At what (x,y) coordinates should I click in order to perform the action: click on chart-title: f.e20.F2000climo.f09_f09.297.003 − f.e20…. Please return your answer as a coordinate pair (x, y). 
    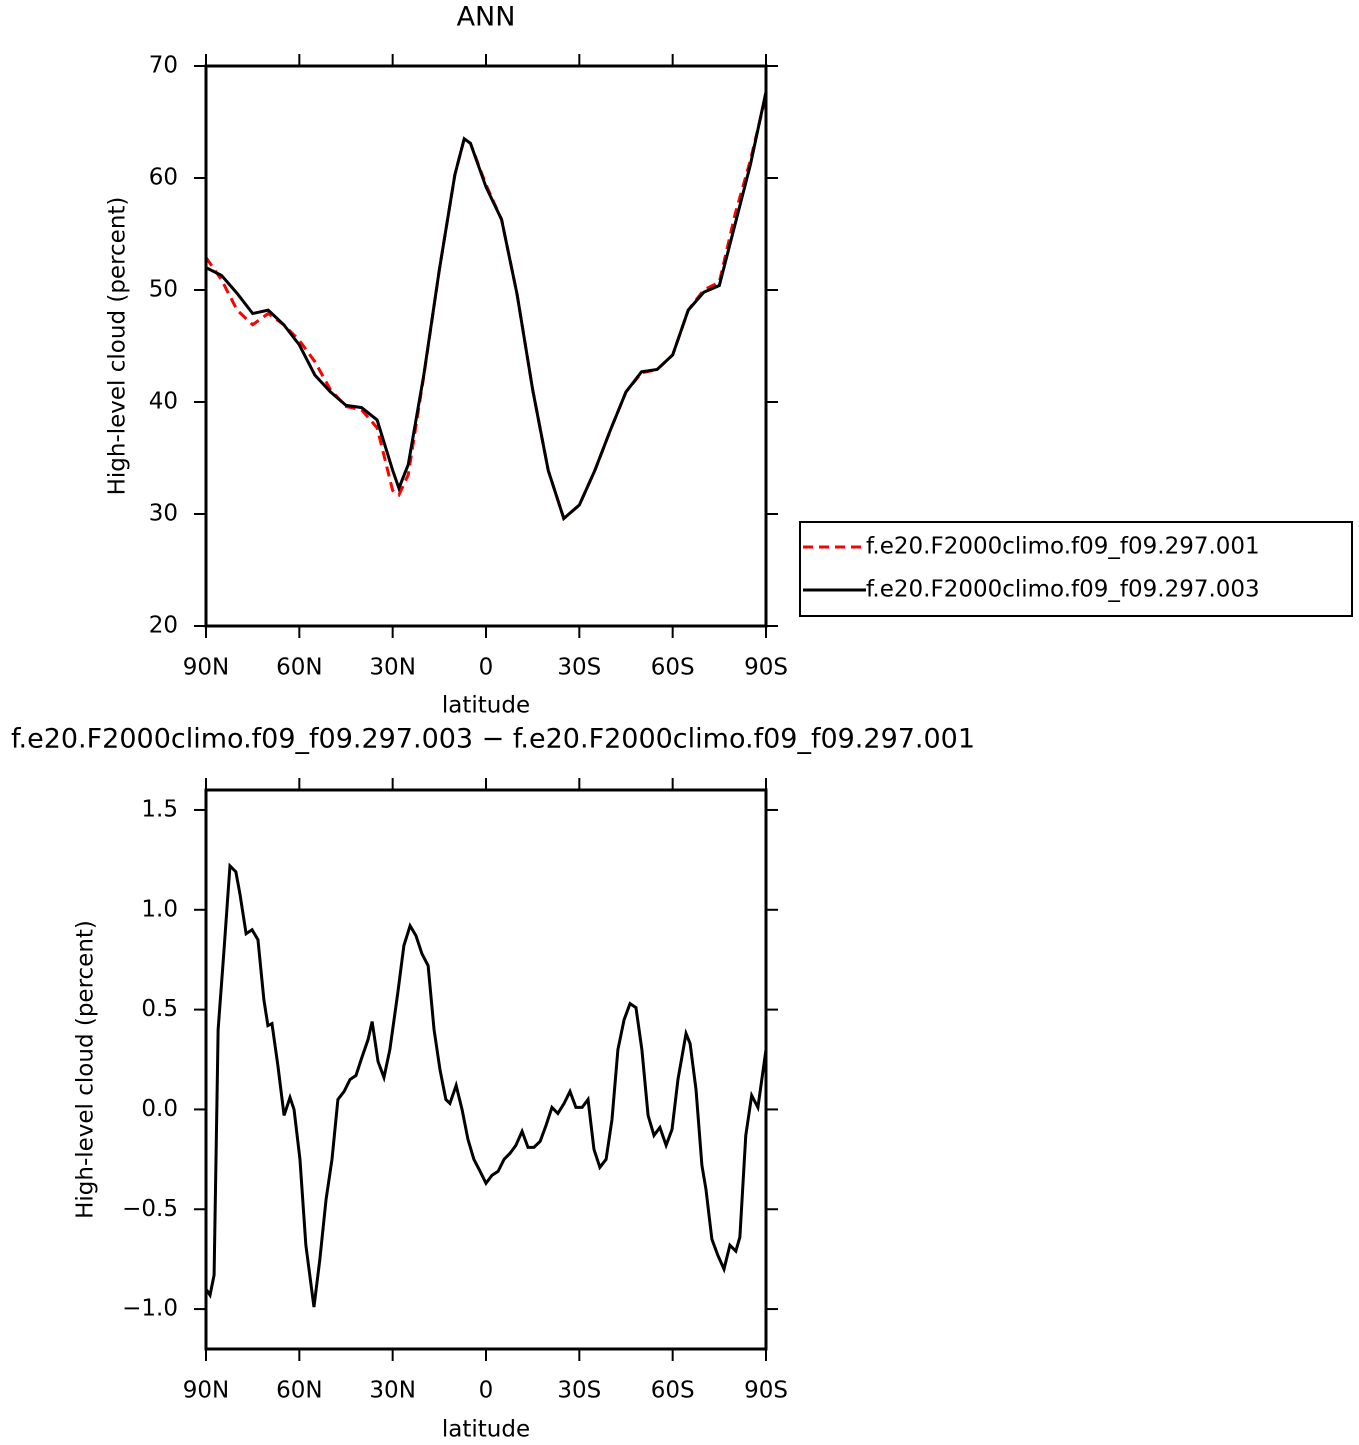
    Looking at the image, I should click on (493, 739).